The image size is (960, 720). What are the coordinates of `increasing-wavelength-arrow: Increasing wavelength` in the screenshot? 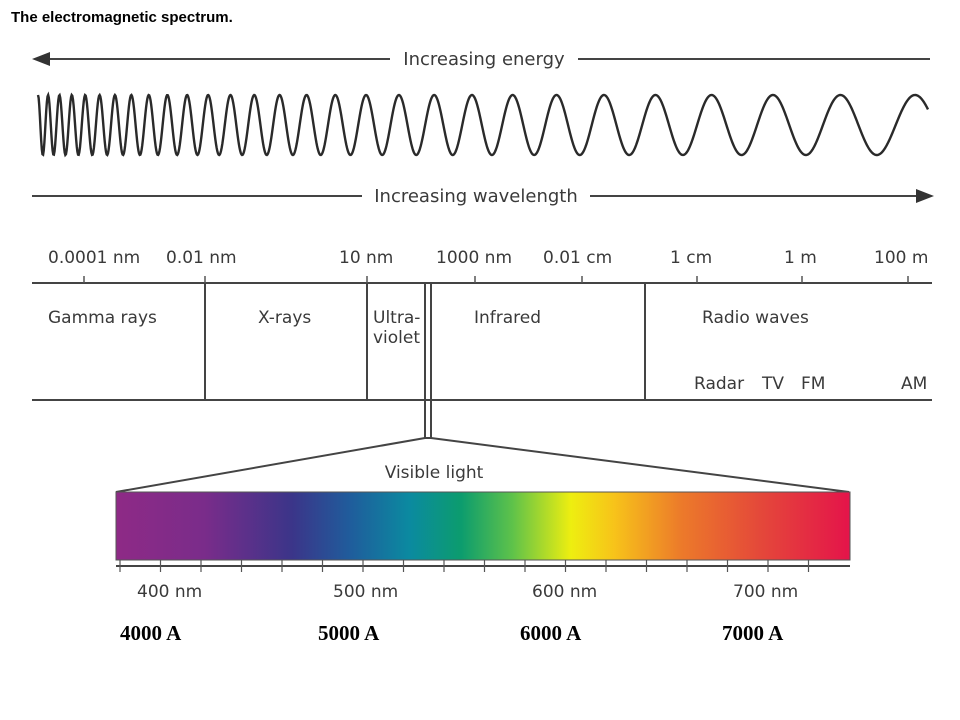 It's located at (483, 196).